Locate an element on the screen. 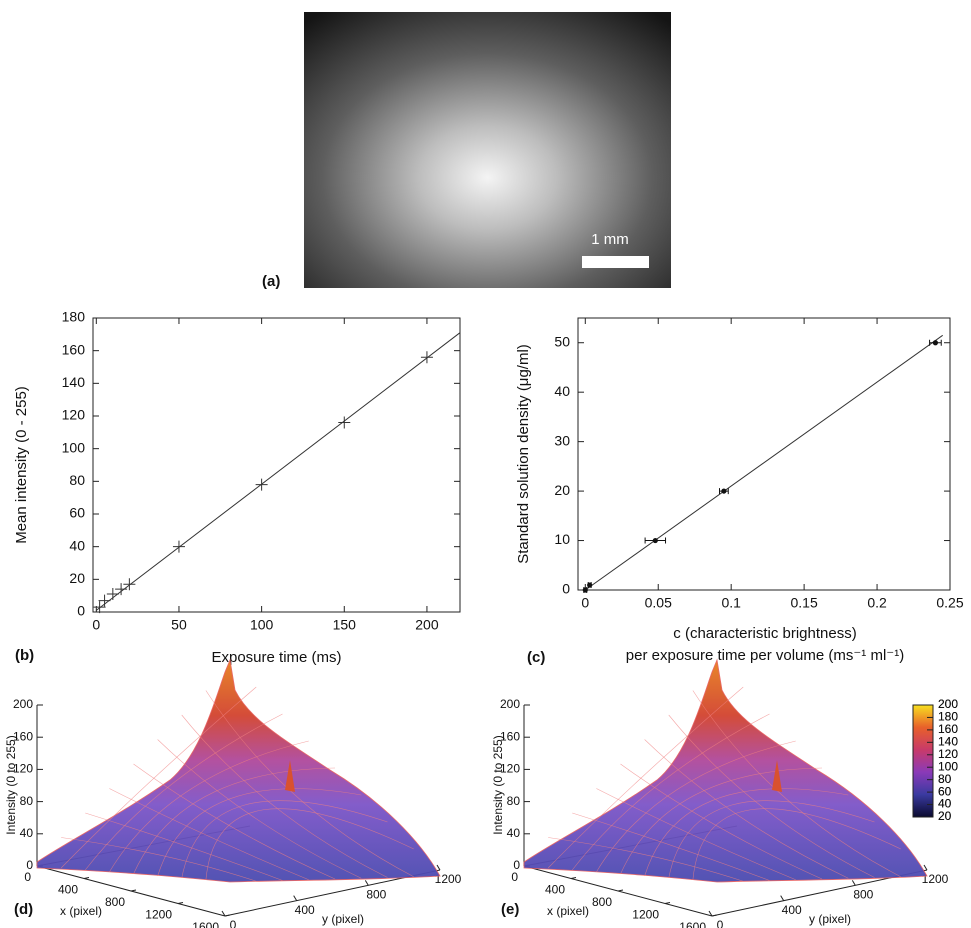 The image size is (971, 928). x-tick-label: 100 is located at coordinates (262, 625).